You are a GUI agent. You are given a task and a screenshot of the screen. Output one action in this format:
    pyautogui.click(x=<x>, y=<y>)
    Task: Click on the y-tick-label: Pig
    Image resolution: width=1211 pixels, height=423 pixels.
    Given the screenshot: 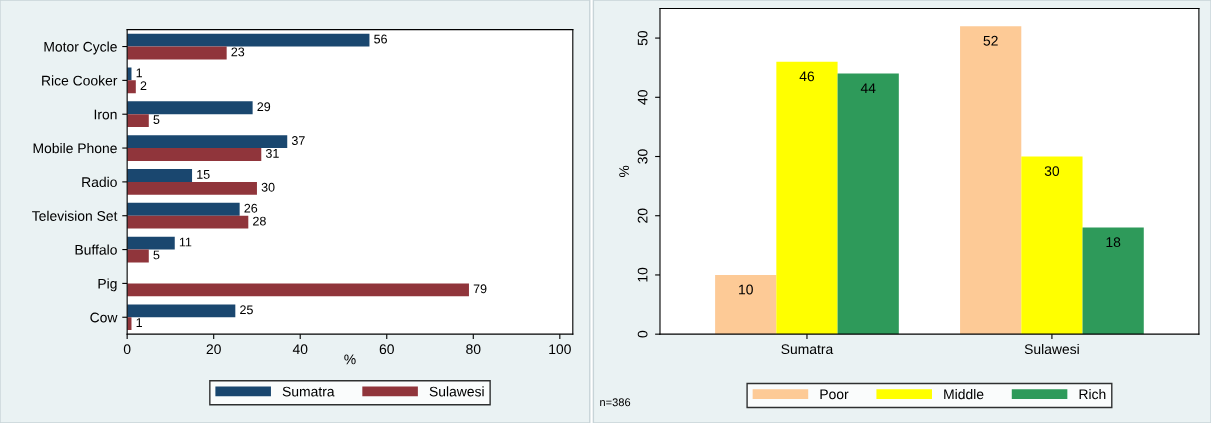 What is the action you would take?
    pyautogui.click(x=107, y=285)
    